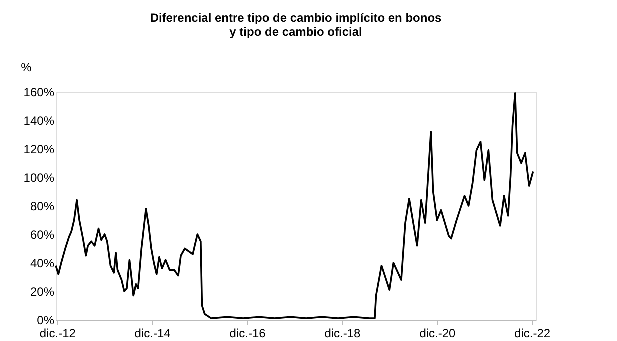 The height and width of the screenshot is (341, 617). I want to click on y-tick-label: 60%, so click(42, 235).